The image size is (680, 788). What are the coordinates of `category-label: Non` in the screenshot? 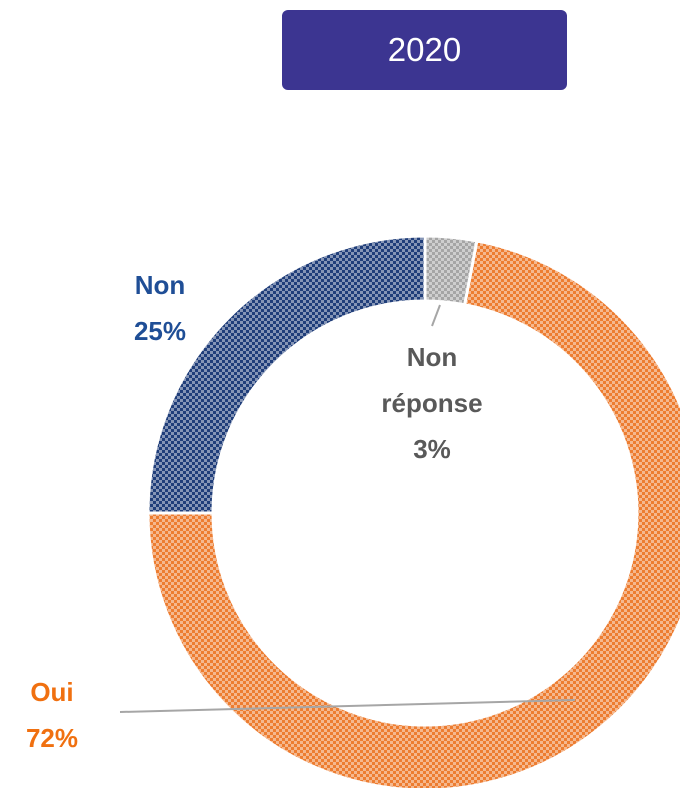 It's located at (160, 285).